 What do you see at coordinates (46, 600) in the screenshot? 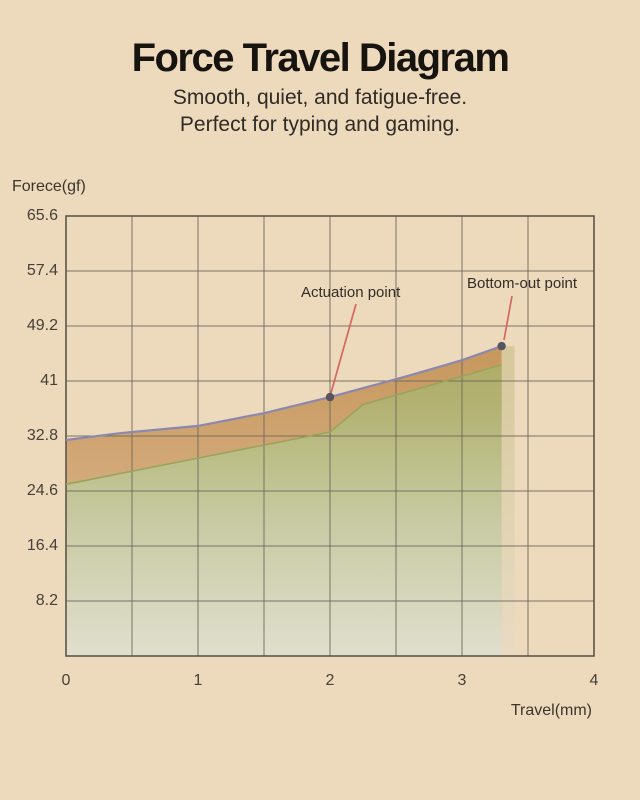
I see `y-tick-label: 8.2` at bounding box center [46, 600].